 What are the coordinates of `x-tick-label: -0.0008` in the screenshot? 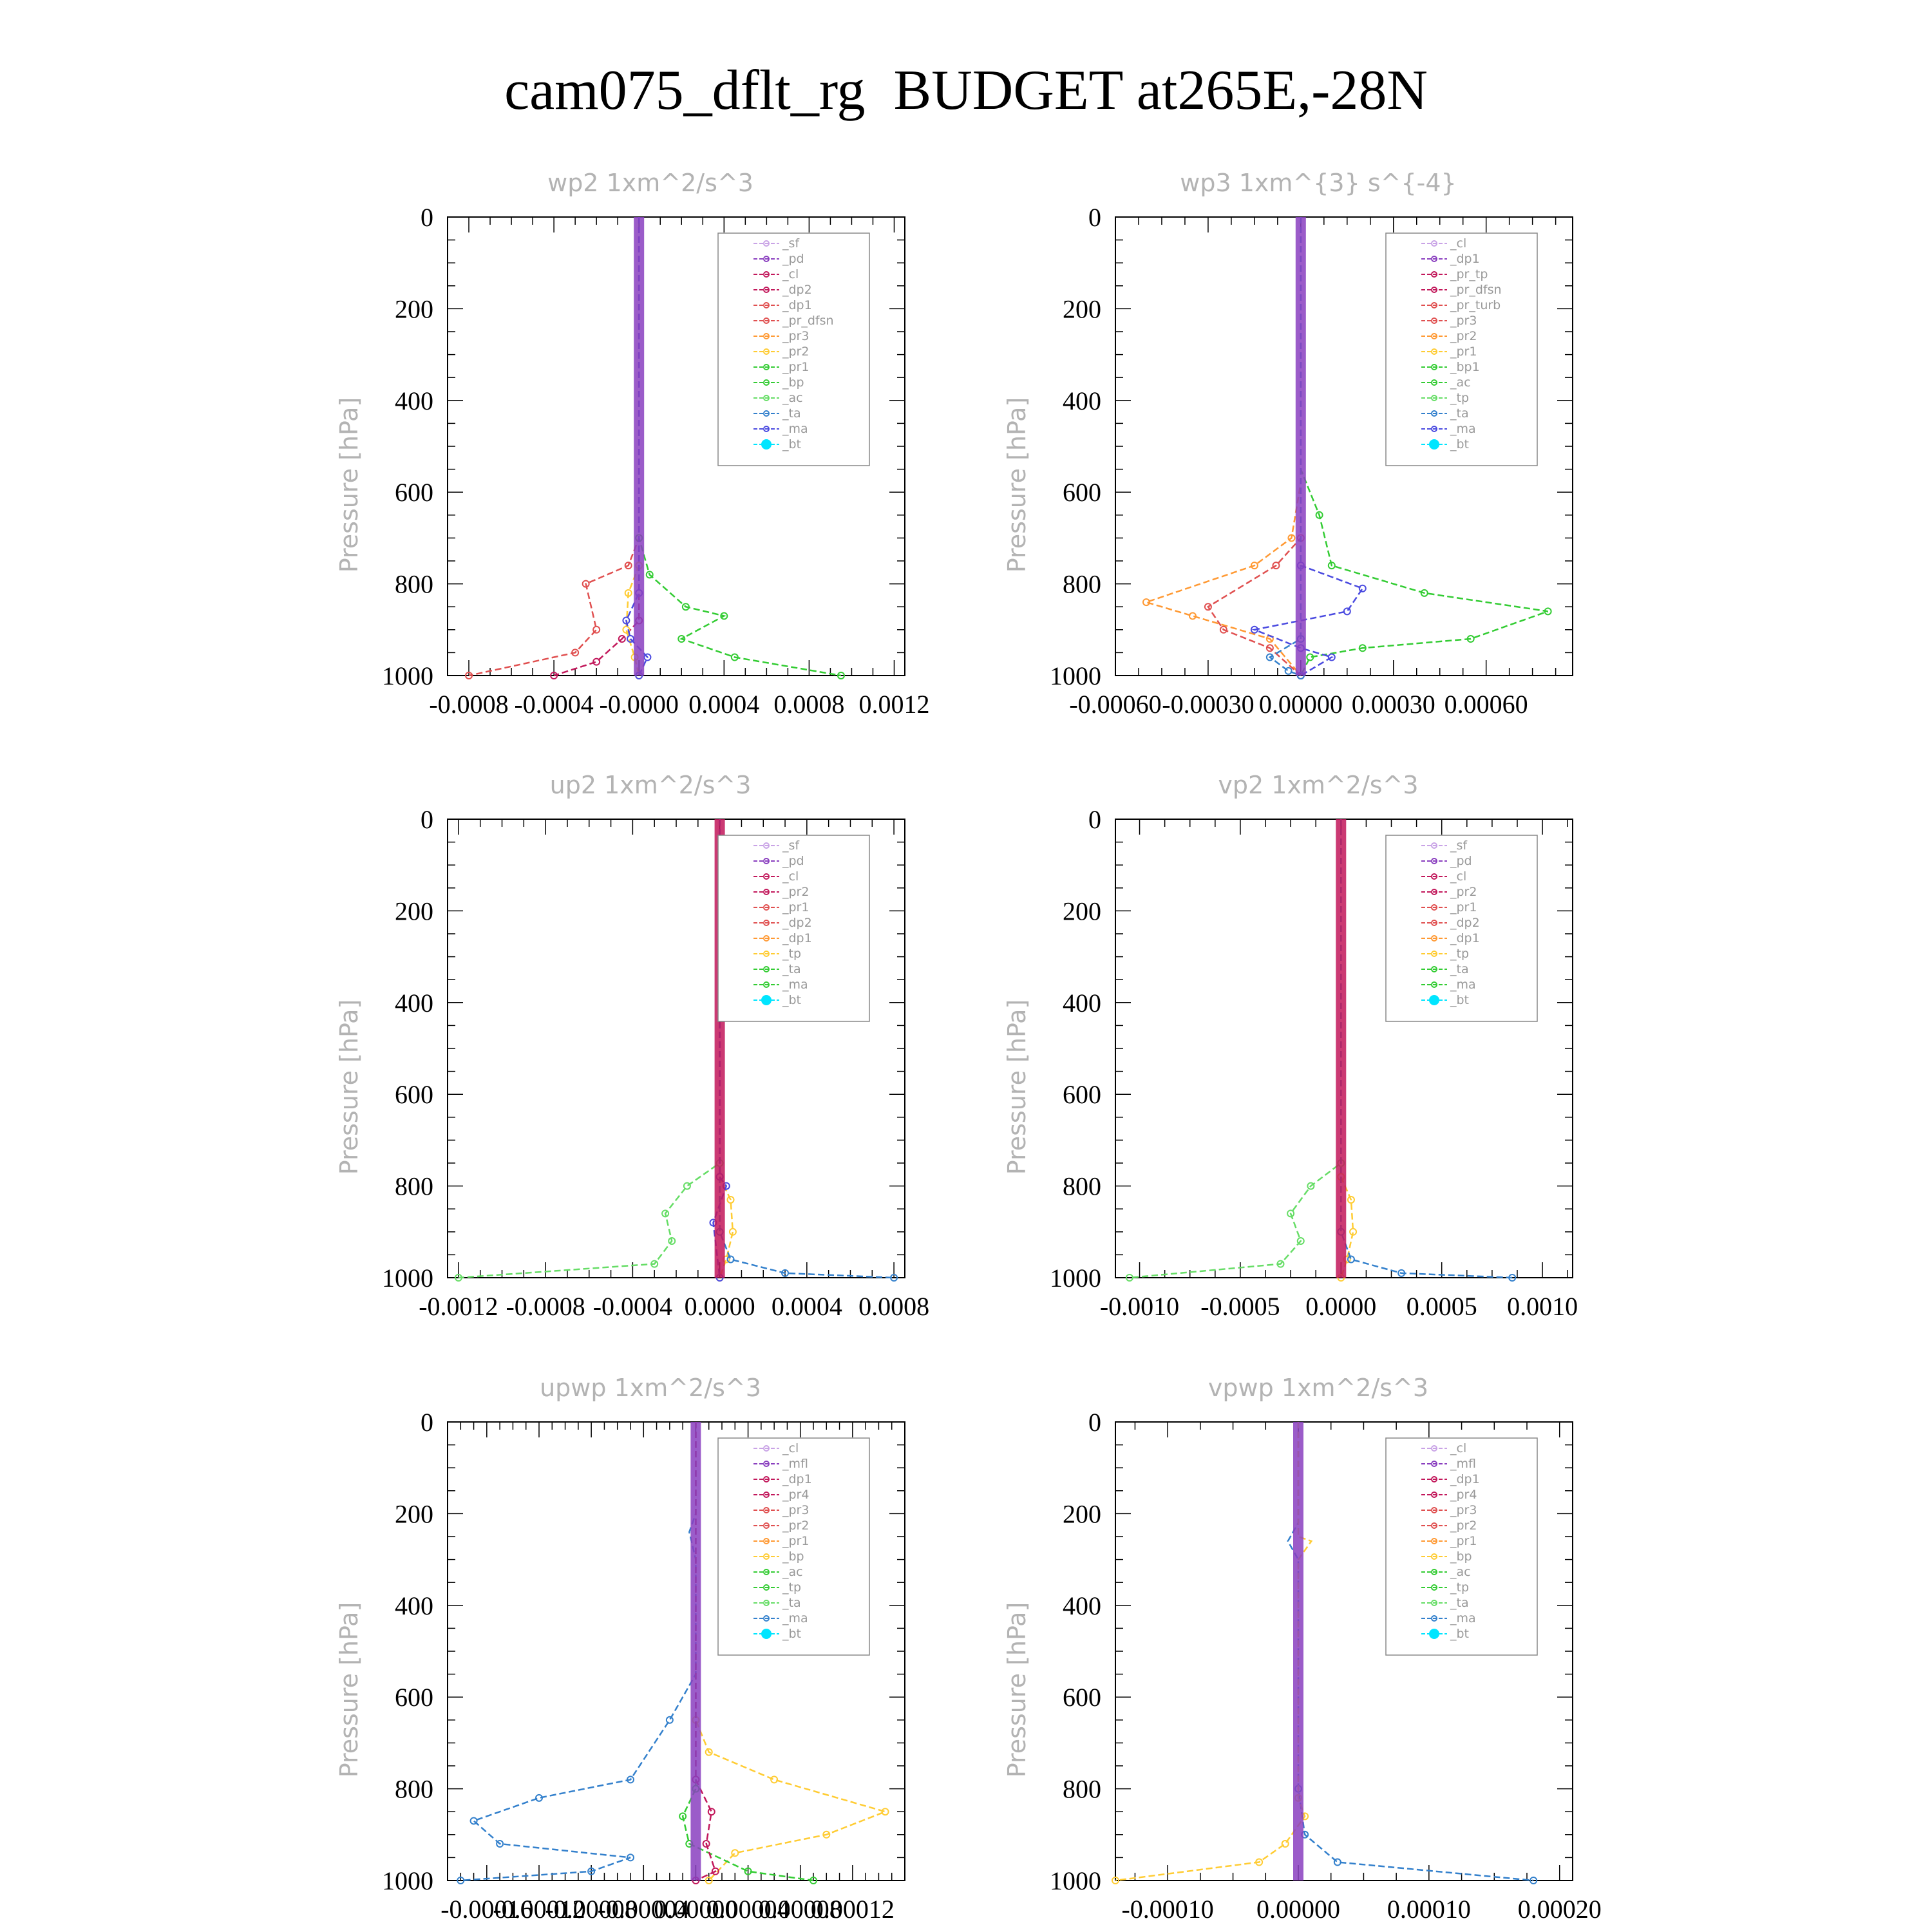 It's located at (545, 1306).